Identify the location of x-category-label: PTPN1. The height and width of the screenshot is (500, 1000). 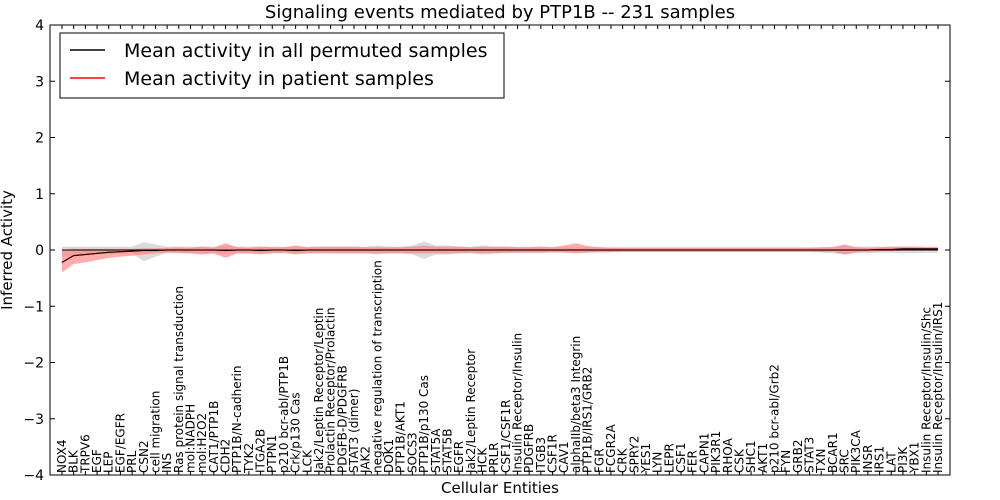
(272, 454).